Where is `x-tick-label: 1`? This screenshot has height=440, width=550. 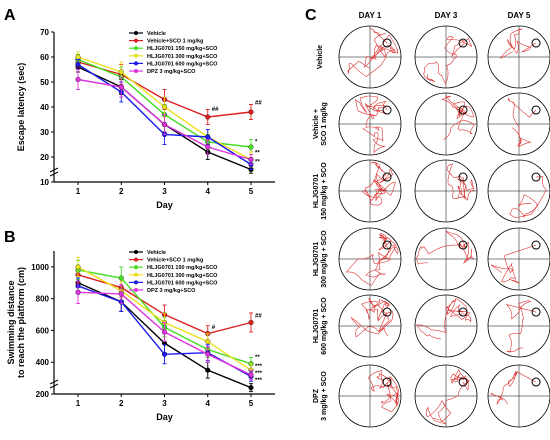
x-tick-label: 1 is located at coordinates (78, 403).